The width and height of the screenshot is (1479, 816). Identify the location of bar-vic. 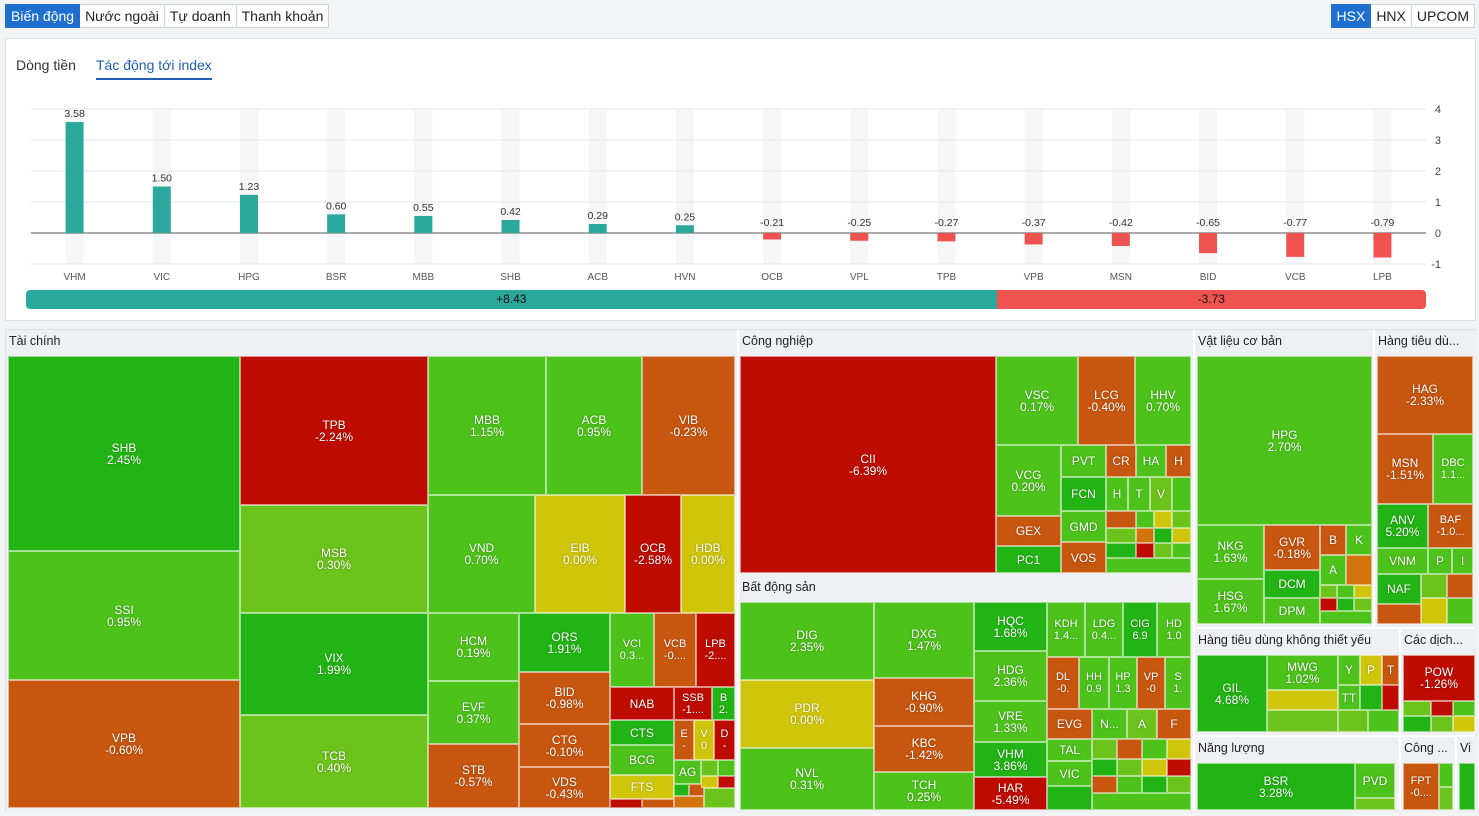
(161, 210).